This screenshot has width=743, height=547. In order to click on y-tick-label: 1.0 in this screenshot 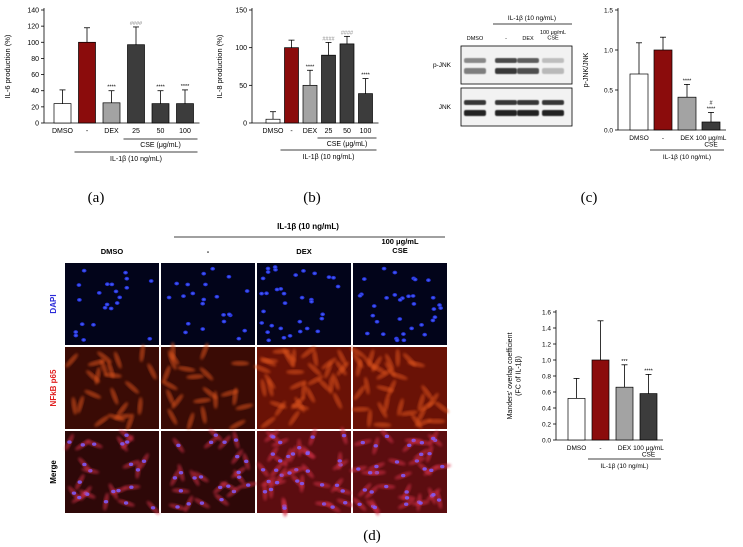, I will do `click(546, 361)`.